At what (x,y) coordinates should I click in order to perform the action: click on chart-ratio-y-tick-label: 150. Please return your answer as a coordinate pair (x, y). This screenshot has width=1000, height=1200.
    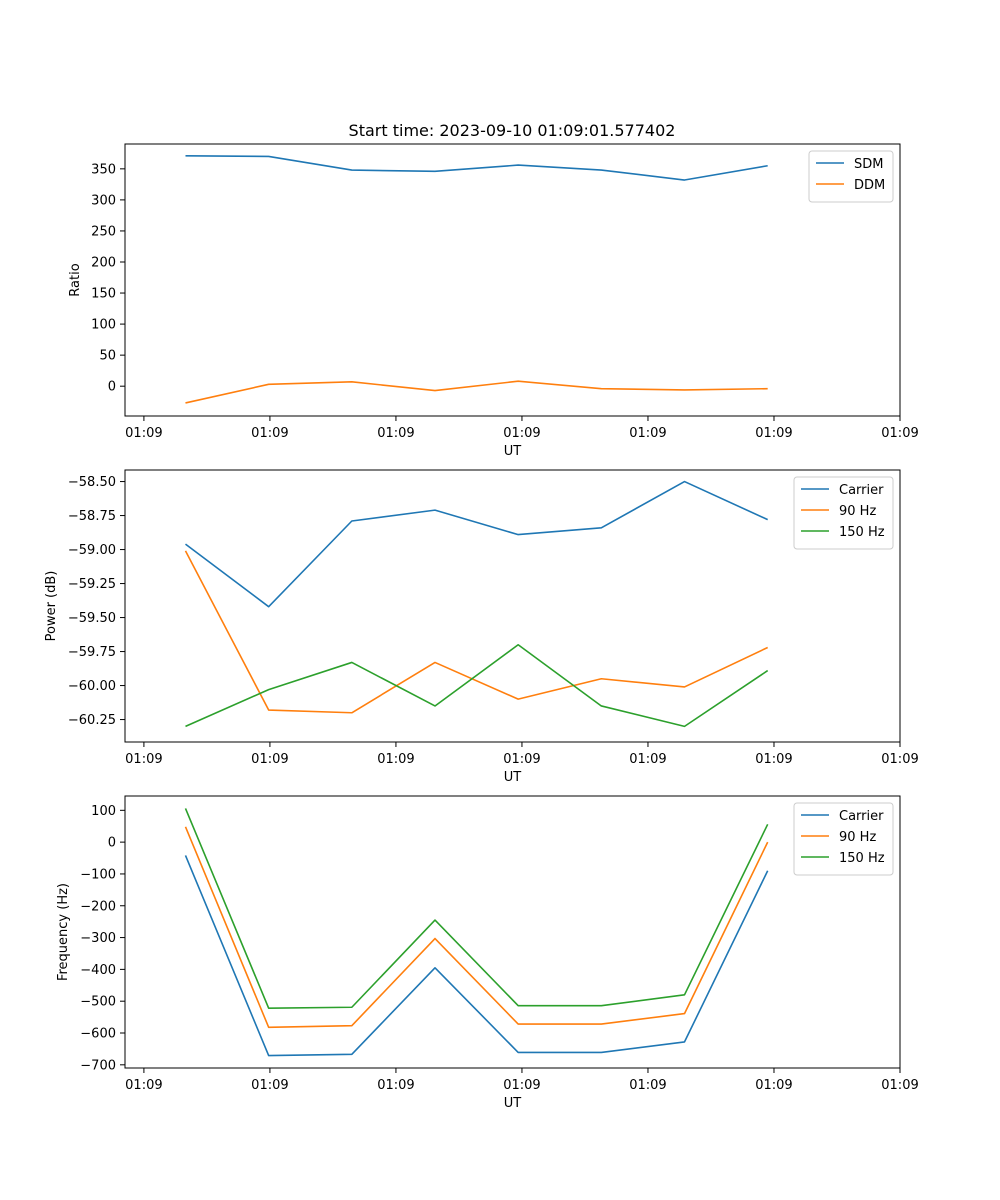
    Looking at the image, I should click on (103, 294).